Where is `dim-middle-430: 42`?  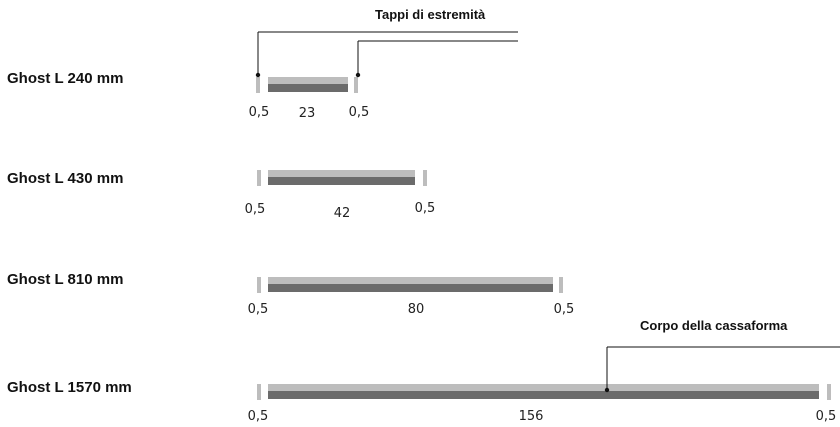 dim-middle-430: 42 is located at coordinates (342, 213).